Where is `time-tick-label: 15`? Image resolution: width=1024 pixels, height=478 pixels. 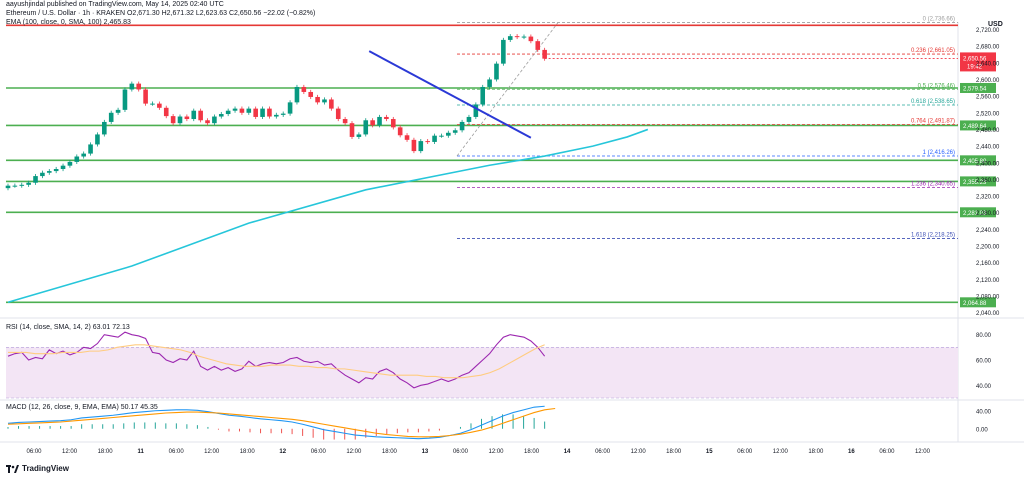 time-tick-label: 15 is located at coordinates (709, 452).